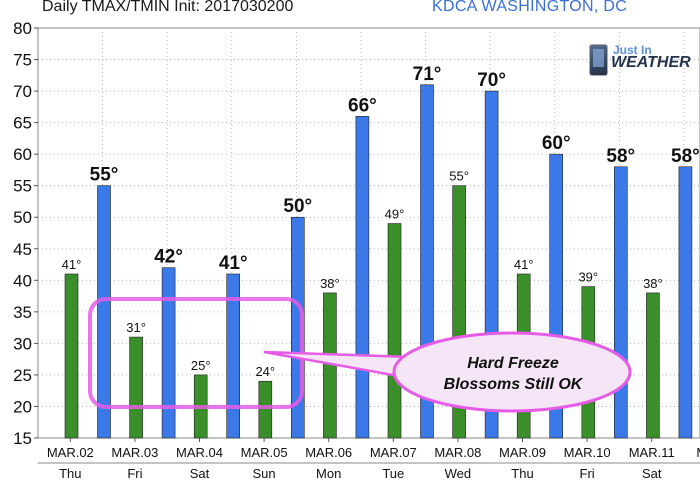  What do you see at coordinates (393, 473) in the screenshot?
I see `x-day-label: Tue` at bounding box center [393, 473].